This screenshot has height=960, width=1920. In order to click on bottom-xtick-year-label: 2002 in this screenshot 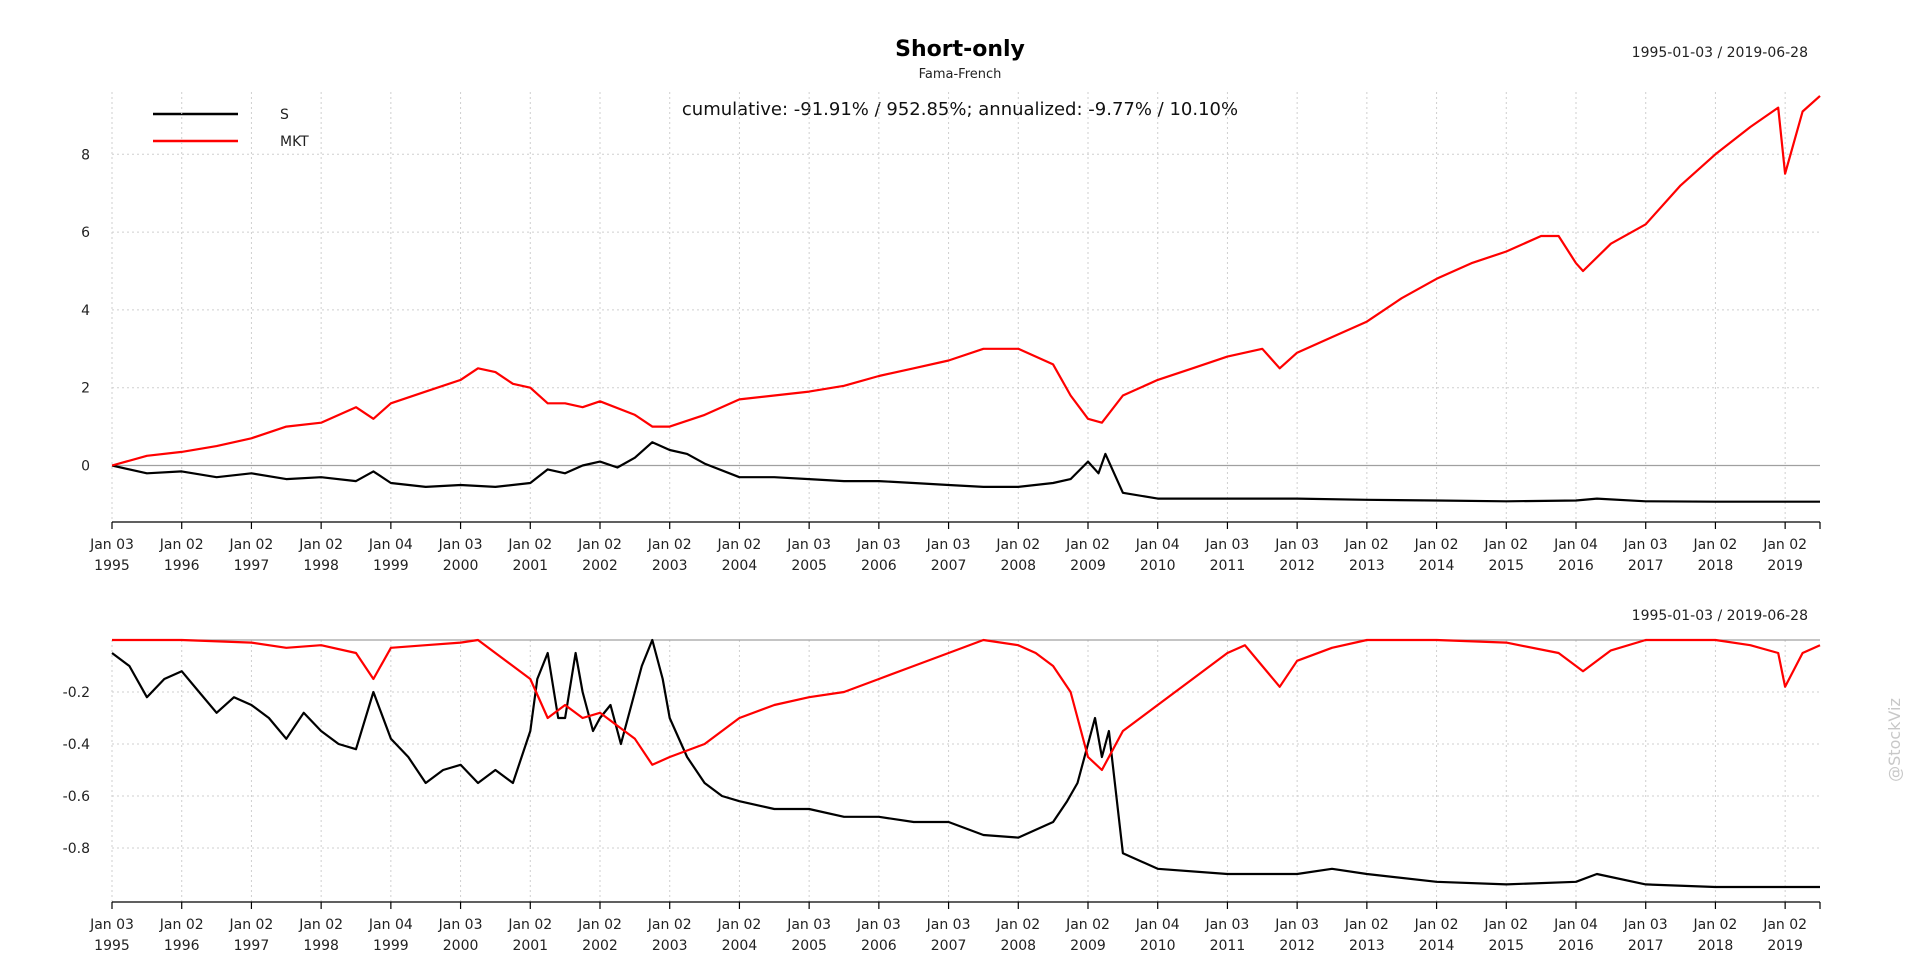, I will do `click(600, 946)`.